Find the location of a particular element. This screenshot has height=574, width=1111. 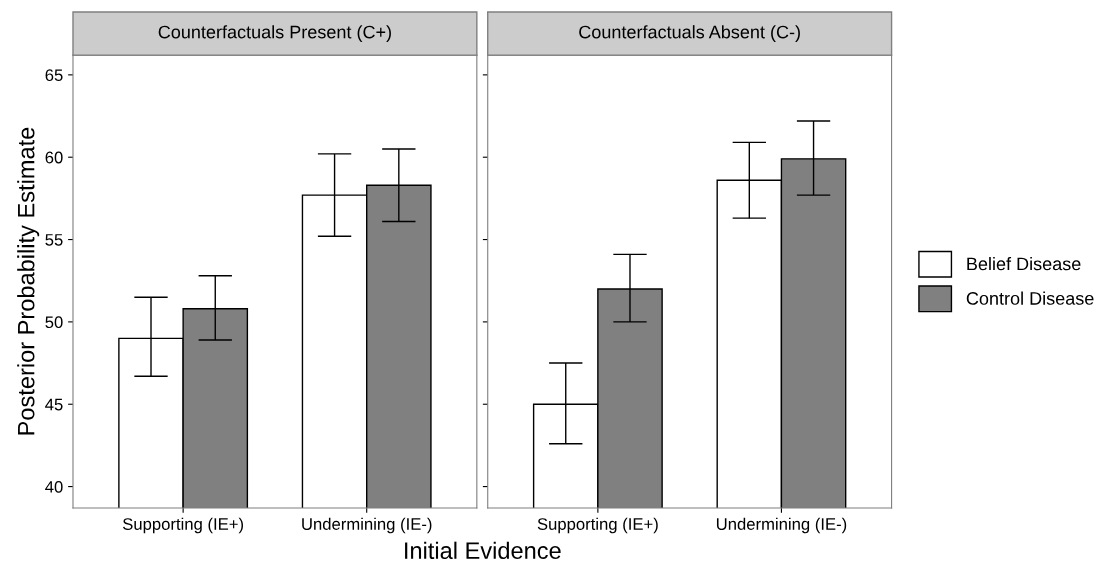

chart-title: Counterfactuals Absent (C-) is located at coordinates (689, 33).